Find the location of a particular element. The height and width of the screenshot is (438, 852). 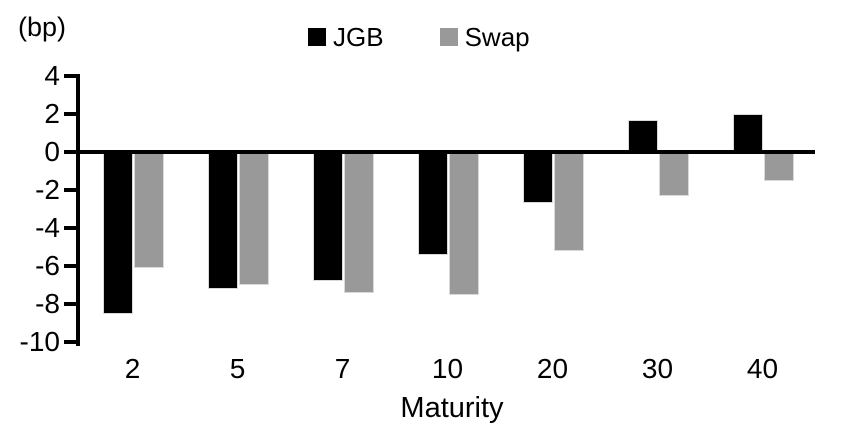

legend-label-swap: Swap is located at coordinates (497, 37).